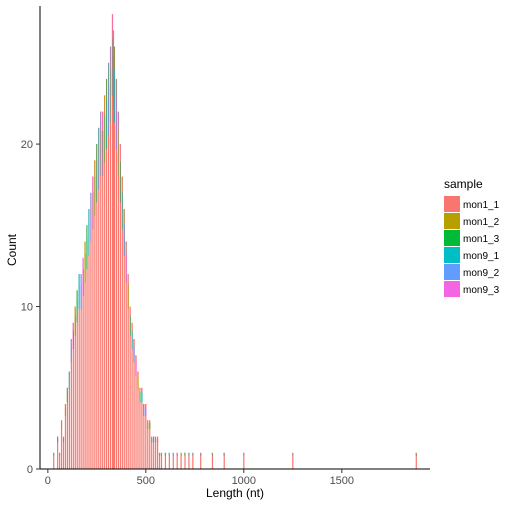  I want to click on y-tick-label: 10, so click(27, 308).